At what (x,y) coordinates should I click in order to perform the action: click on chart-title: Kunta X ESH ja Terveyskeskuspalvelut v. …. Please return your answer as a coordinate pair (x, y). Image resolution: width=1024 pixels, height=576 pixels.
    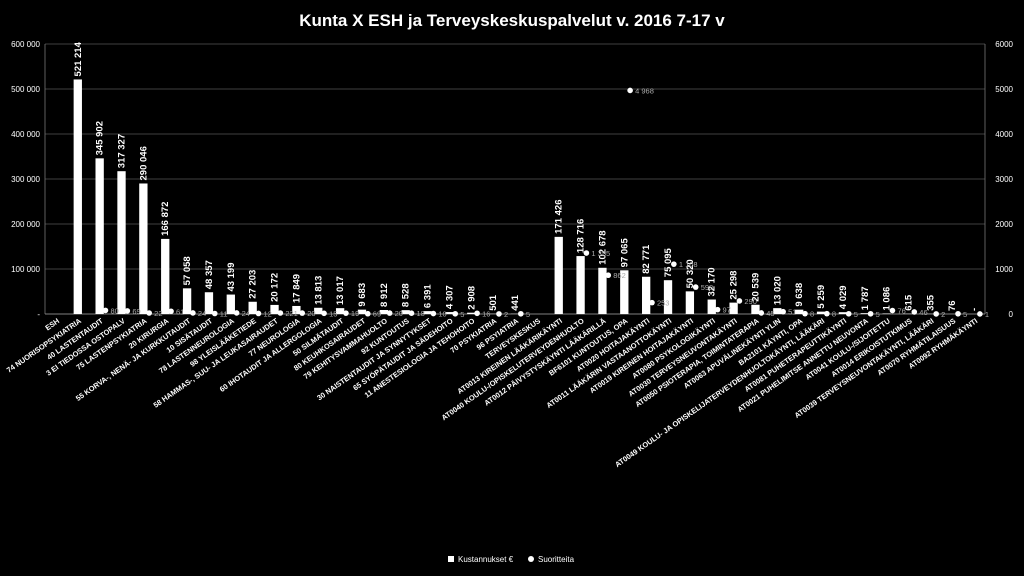
    Looking at the image, I should click on (512, 20).